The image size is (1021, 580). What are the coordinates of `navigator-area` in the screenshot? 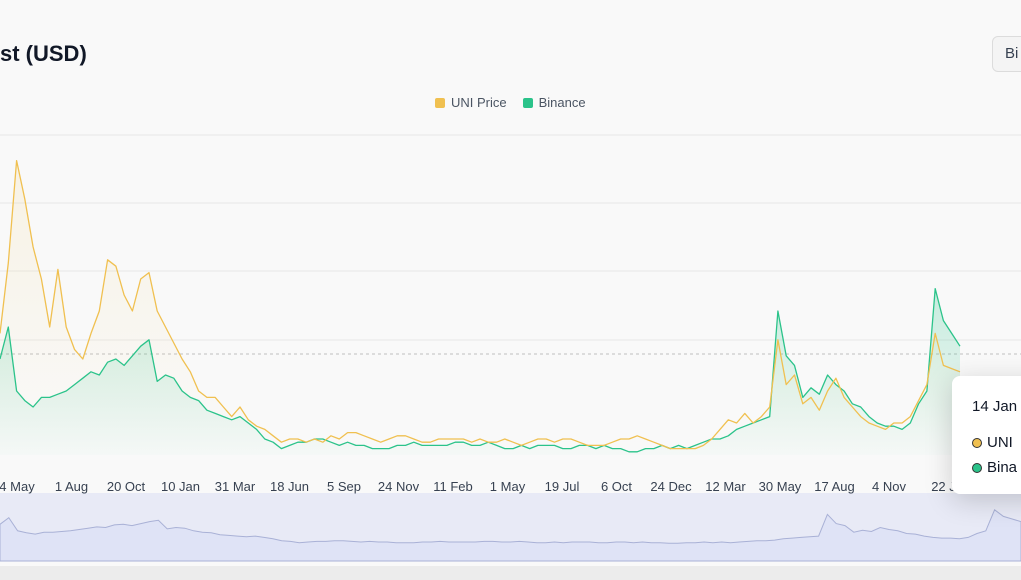 It's located at (510, 535).